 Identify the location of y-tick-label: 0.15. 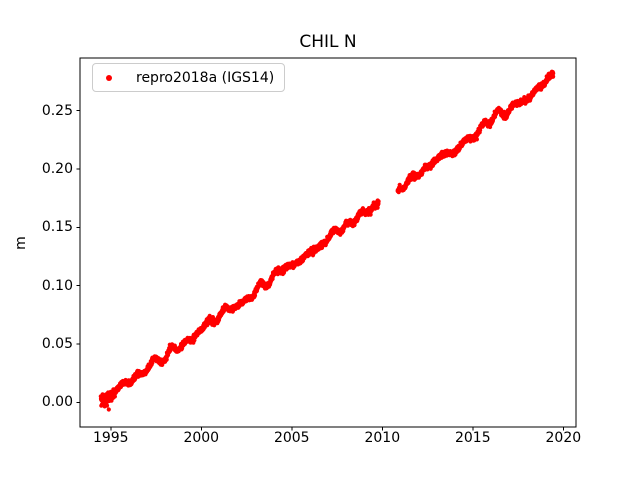
(57, 227).